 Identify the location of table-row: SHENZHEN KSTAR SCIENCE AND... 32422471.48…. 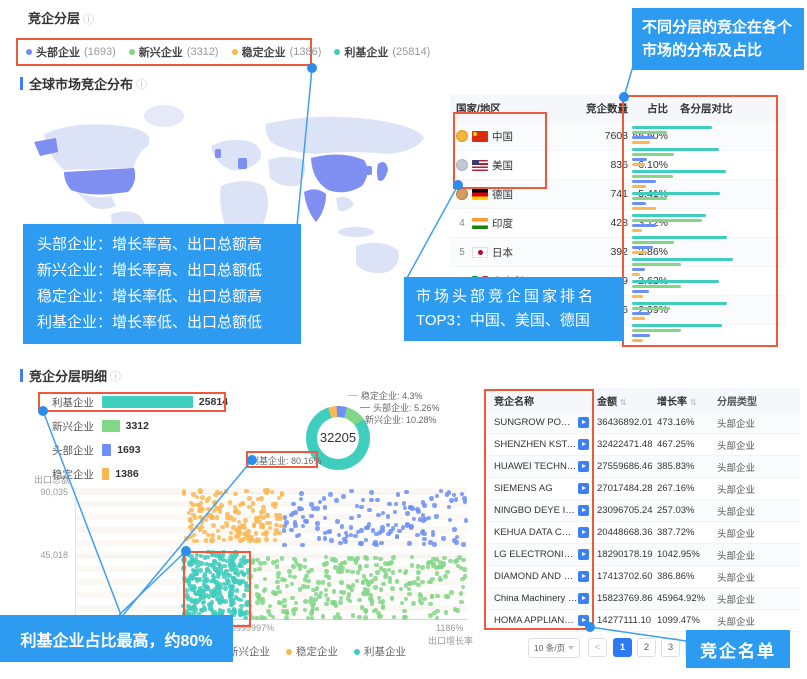
(643, 445).